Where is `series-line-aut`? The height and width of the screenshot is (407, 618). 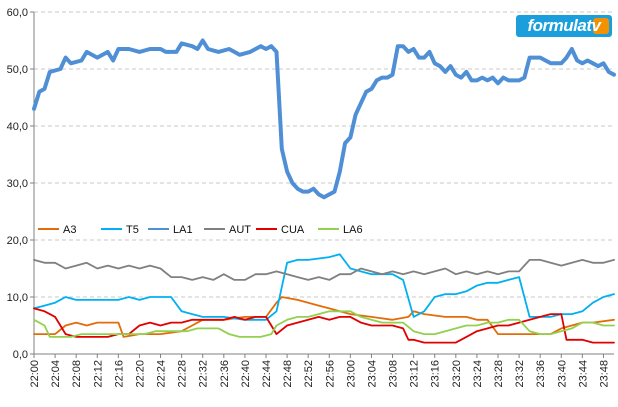 series-line-aut is located at coordinates (324, 270).